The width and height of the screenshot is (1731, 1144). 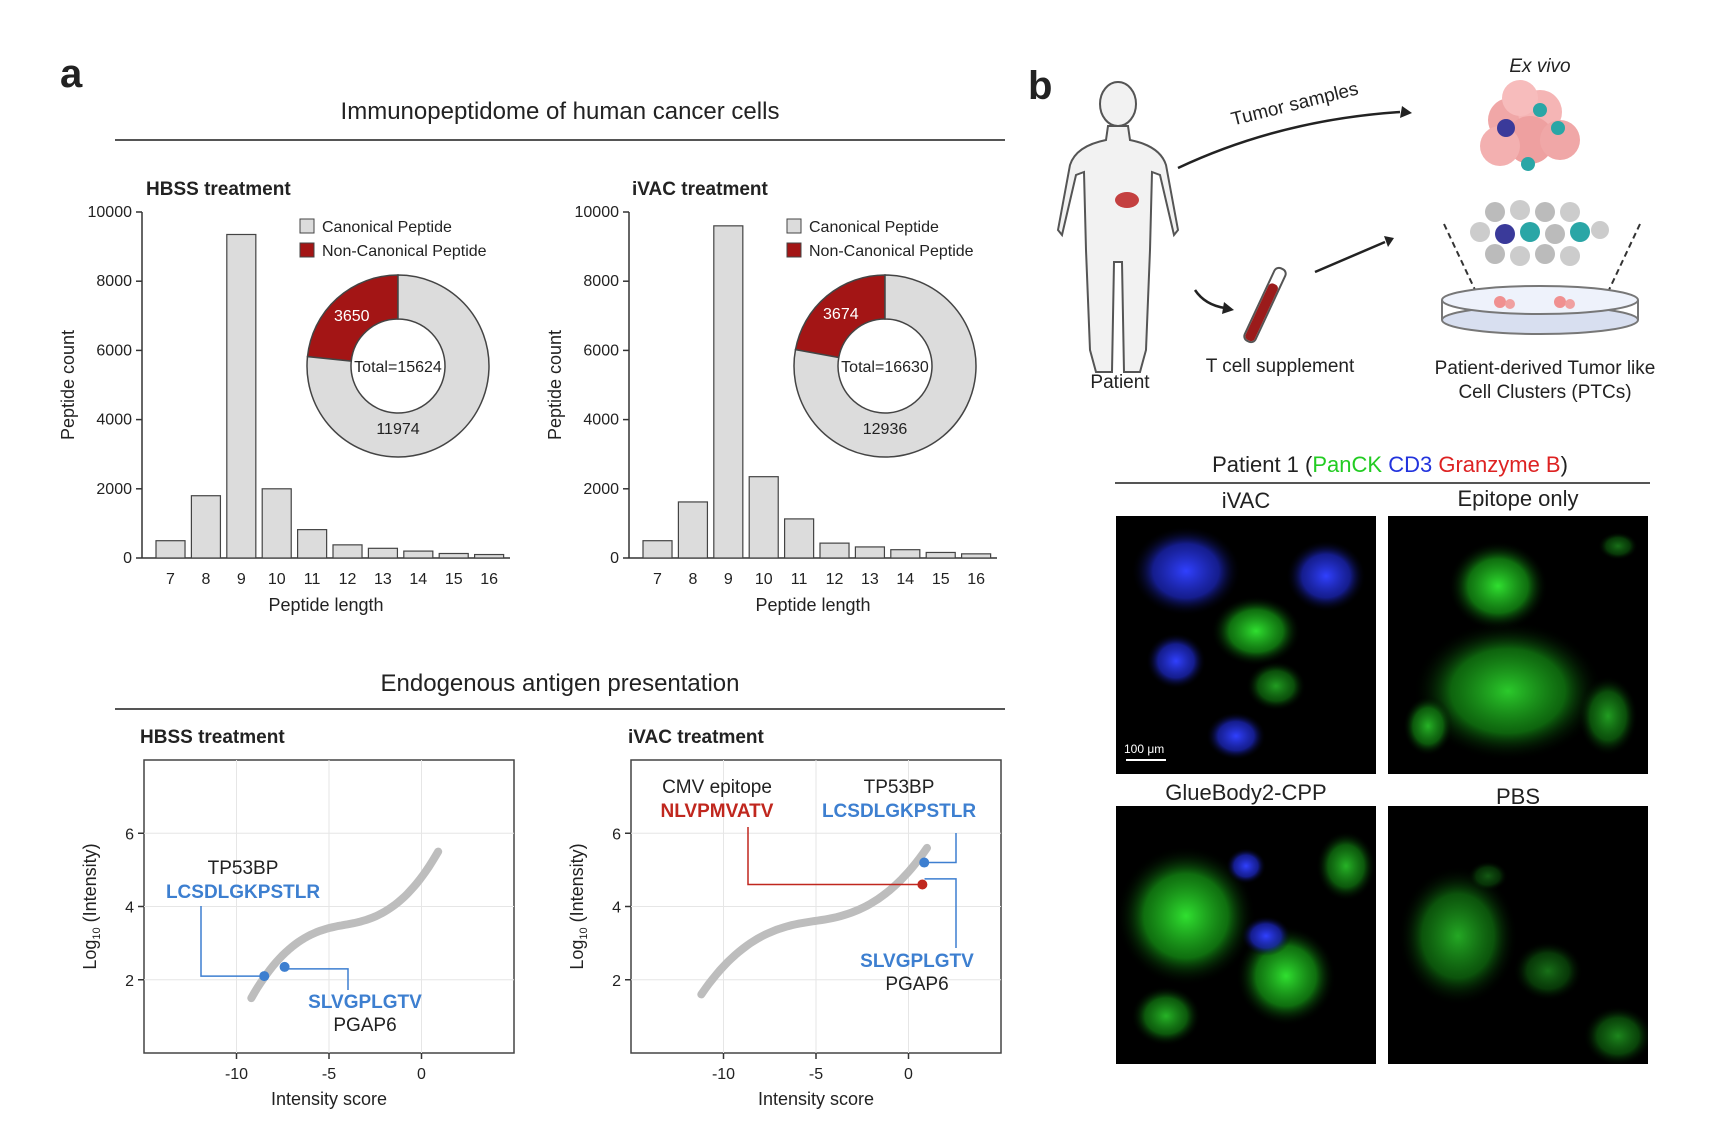 What do you see at coordinates (1127, 200) in the screenshot?
I see `tumor-icon` at bounding box center [1127, 200].